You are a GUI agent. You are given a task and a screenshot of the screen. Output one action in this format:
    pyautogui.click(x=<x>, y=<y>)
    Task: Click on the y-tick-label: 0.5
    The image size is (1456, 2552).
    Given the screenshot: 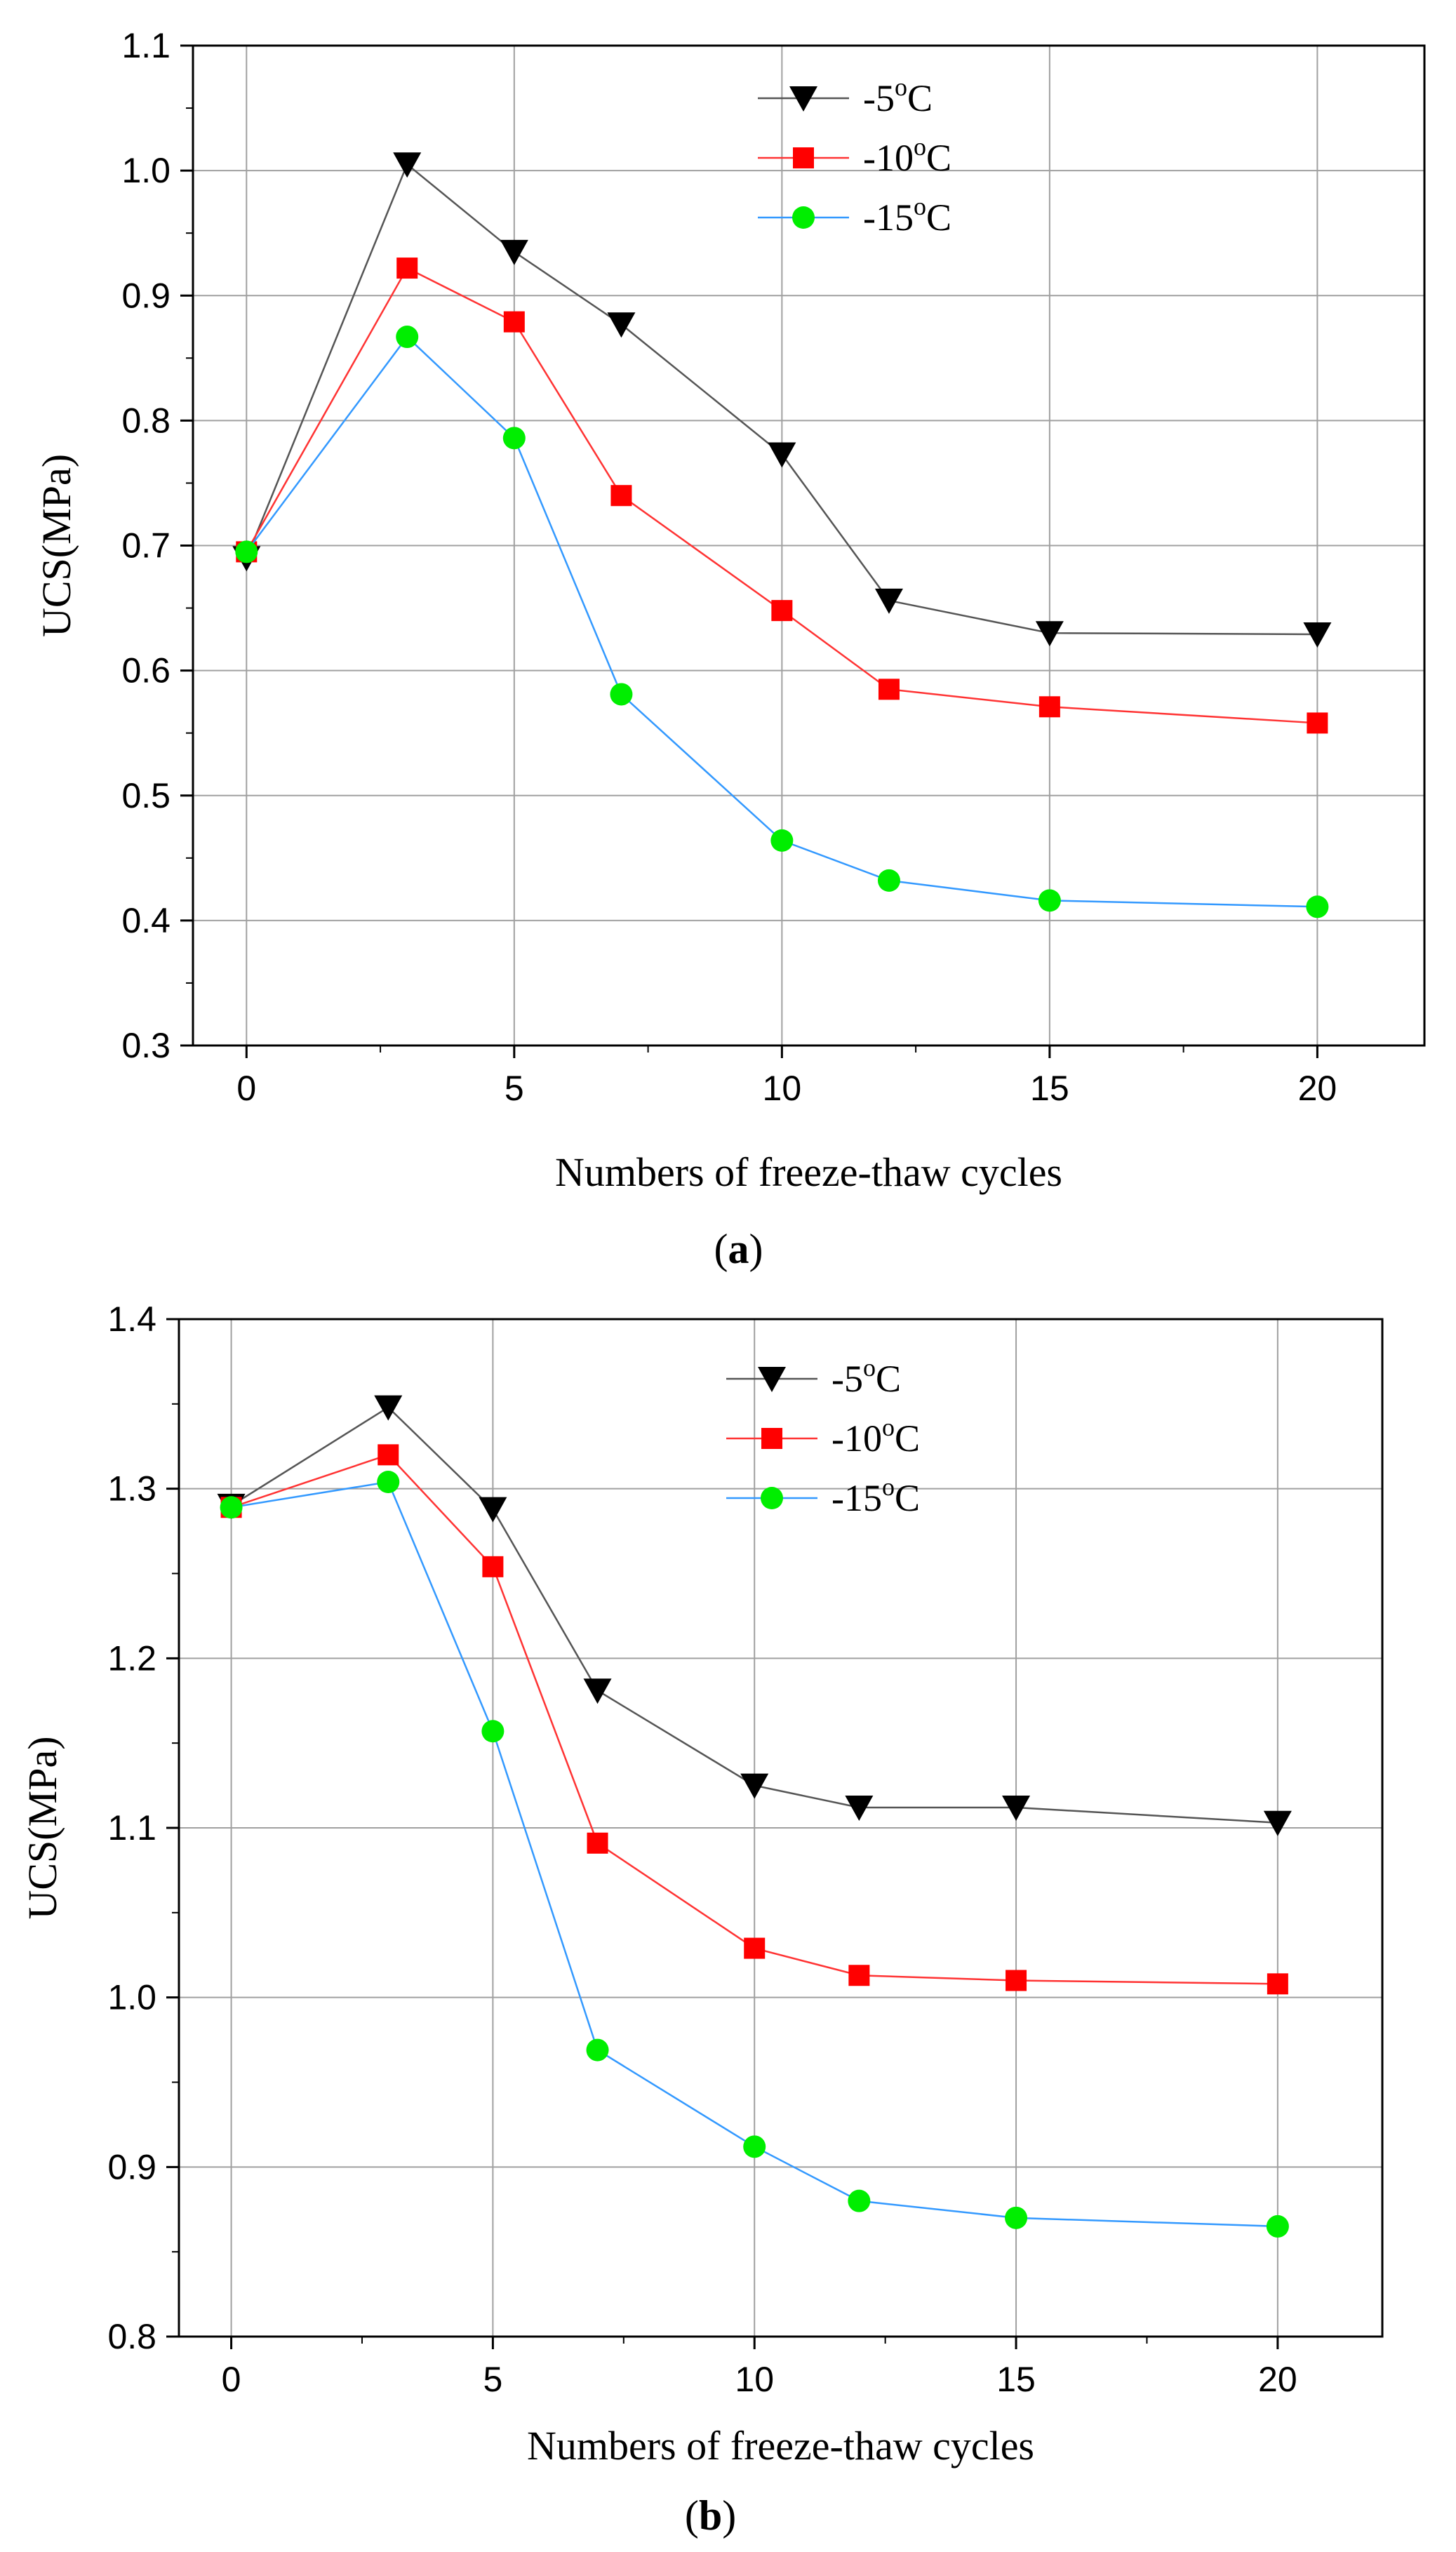 What is the action you would take?
    pyautogui.click(x=146, y=795)
    